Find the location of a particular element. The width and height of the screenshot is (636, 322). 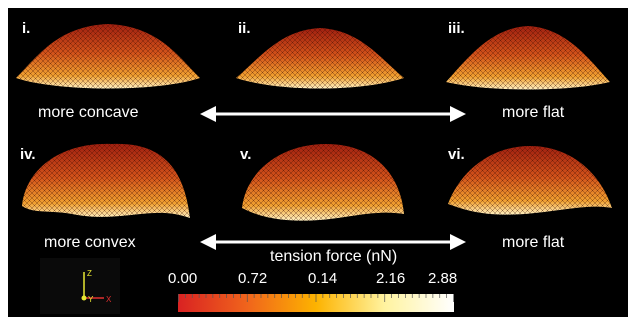

dome-render-ii is located at coordinates (320, 58).